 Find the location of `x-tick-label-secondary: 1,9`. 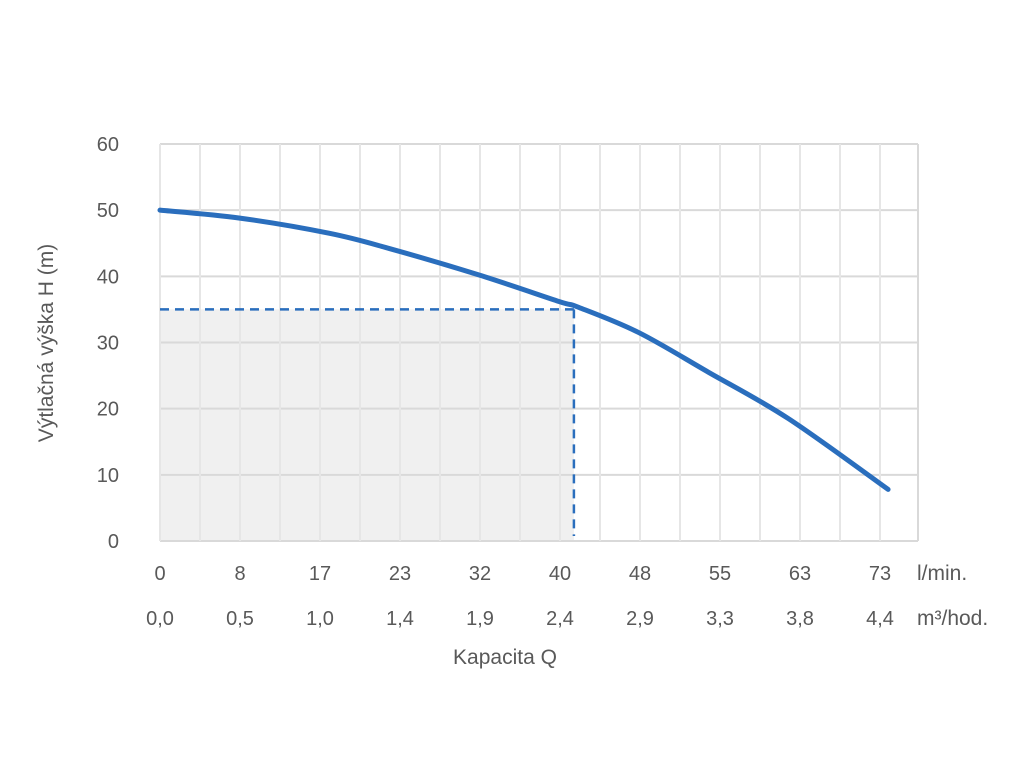

x-tick-label-secondary: 1,9 is located at coordinates (480, 619).